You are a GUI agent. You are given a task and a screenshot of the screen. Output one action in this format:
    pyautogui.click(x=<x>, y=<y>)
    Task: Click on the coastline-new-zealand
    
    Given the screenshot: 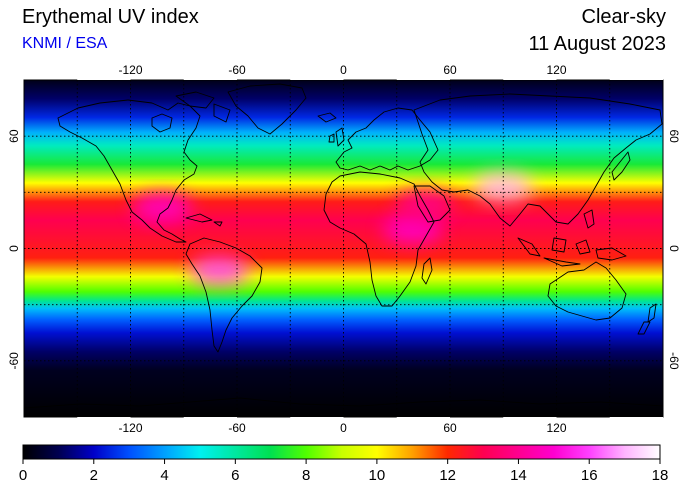 What is the action you would take?
    pyautogui.click(x=647, y=319)
    